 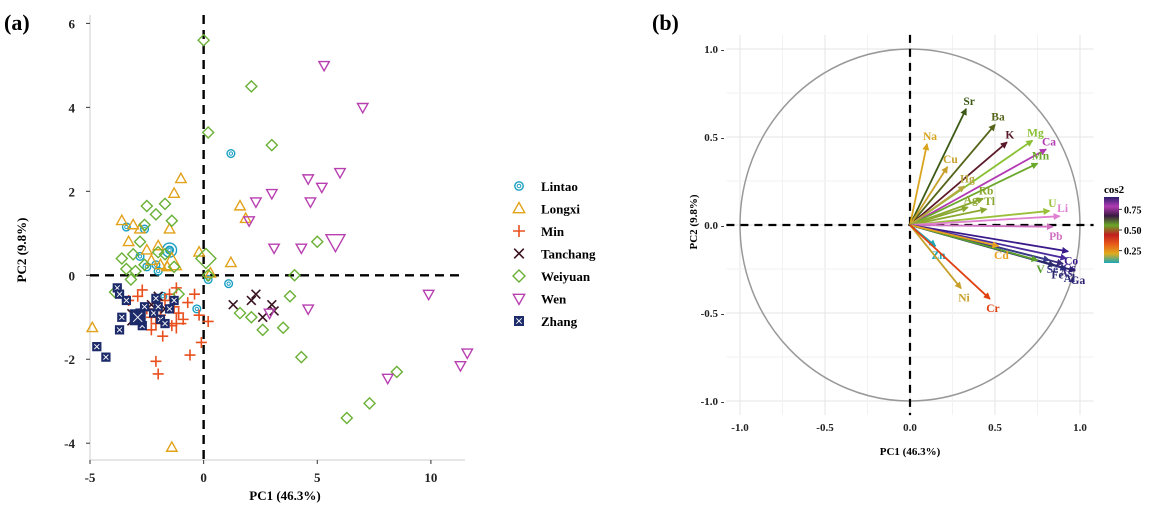 What do you see at coordinates (566, 276) in the screenshot?
I see `legend-label-weiyuan: Weiyuan` at bounding box center [566, 276].